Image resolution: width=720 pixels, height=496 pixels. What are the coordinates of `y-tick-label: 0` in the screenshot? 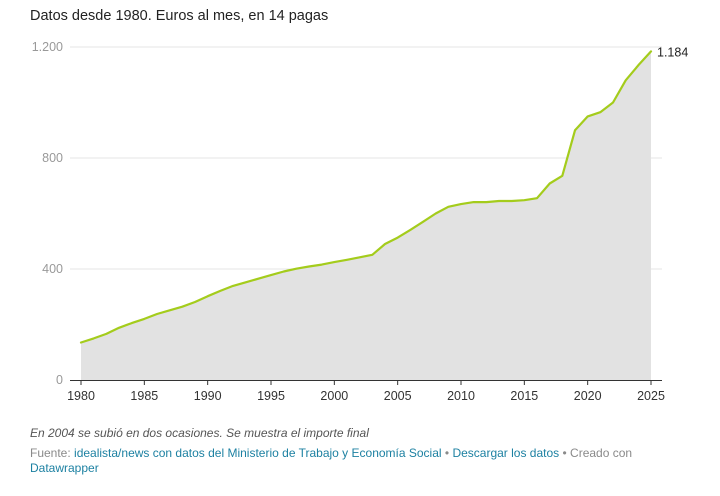 It's located at (59, 380).